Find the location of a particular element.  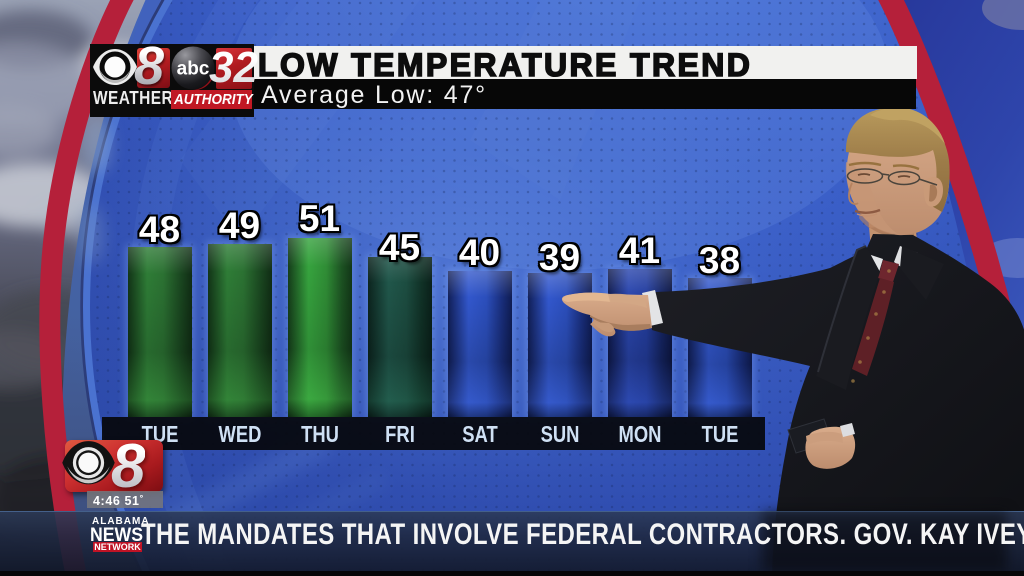

svg-text: abc is located at coordinates (193, 69).